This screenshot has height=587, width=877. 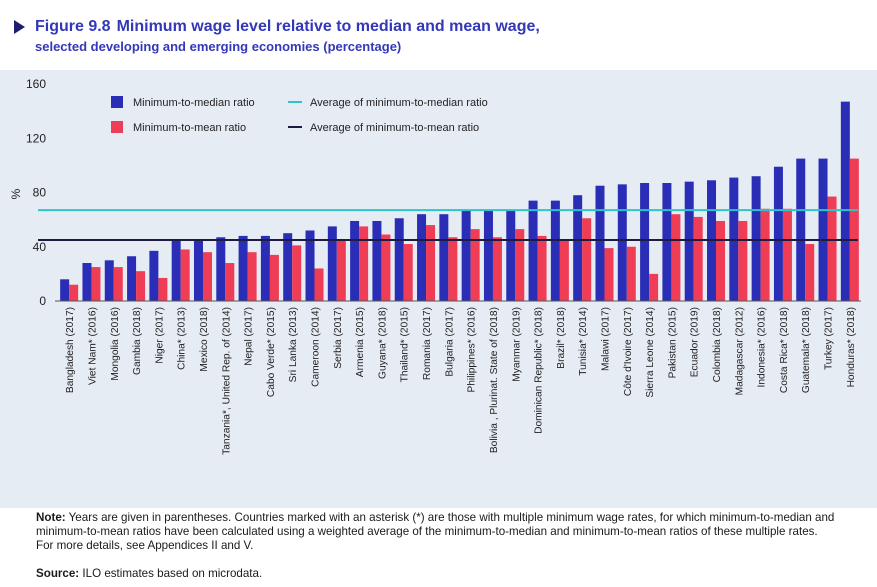 What do you see at coordinates (249, 336) in the screenshot?
I see `x-tick-label: Nepal (2017)` at bounding box center [249, 336].